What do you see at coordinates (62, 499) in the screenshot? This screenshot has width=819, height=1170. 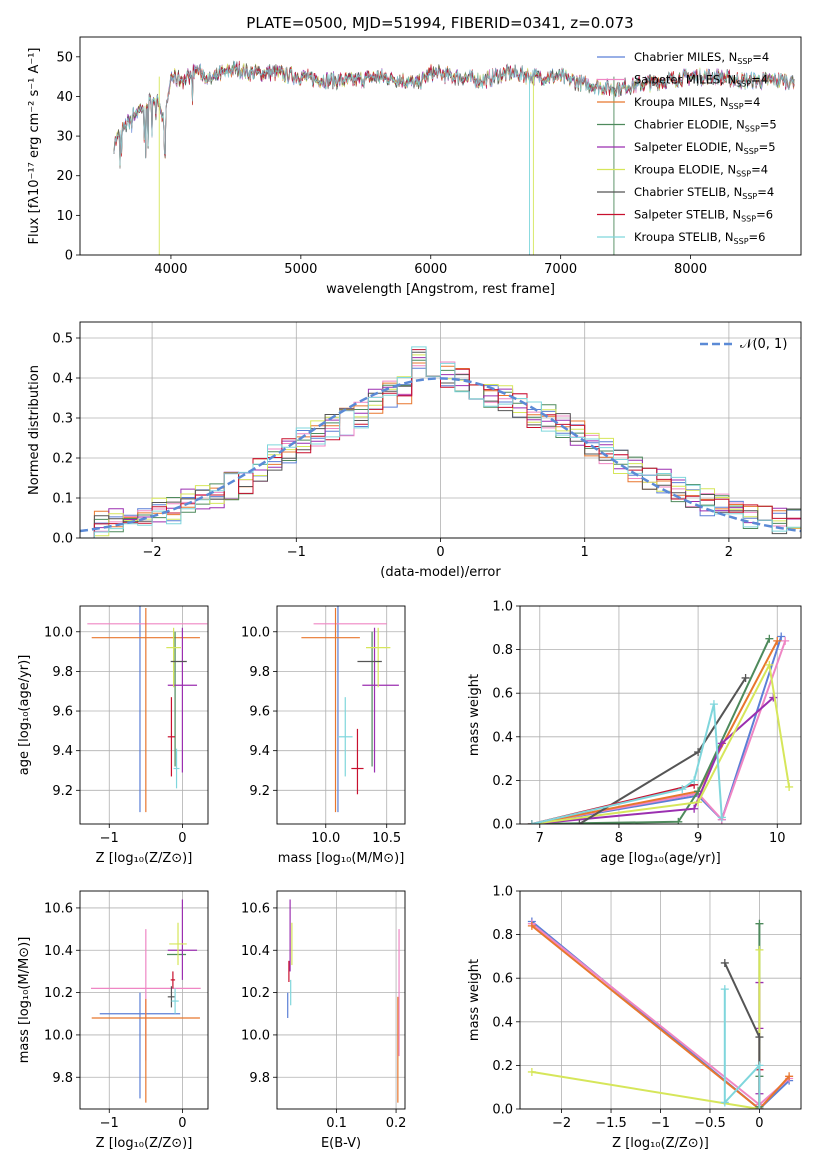 I see `y-tick-label: 0.1` at bounding box center [62, 499].